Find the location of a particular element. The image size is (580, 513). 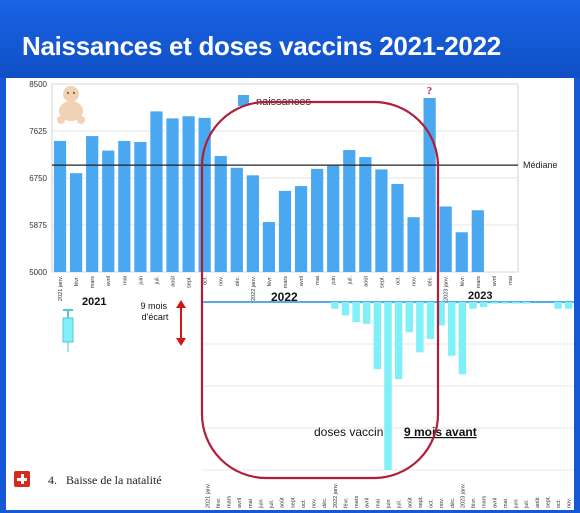

footer-number: 4. is located at coordinates (52, 480).